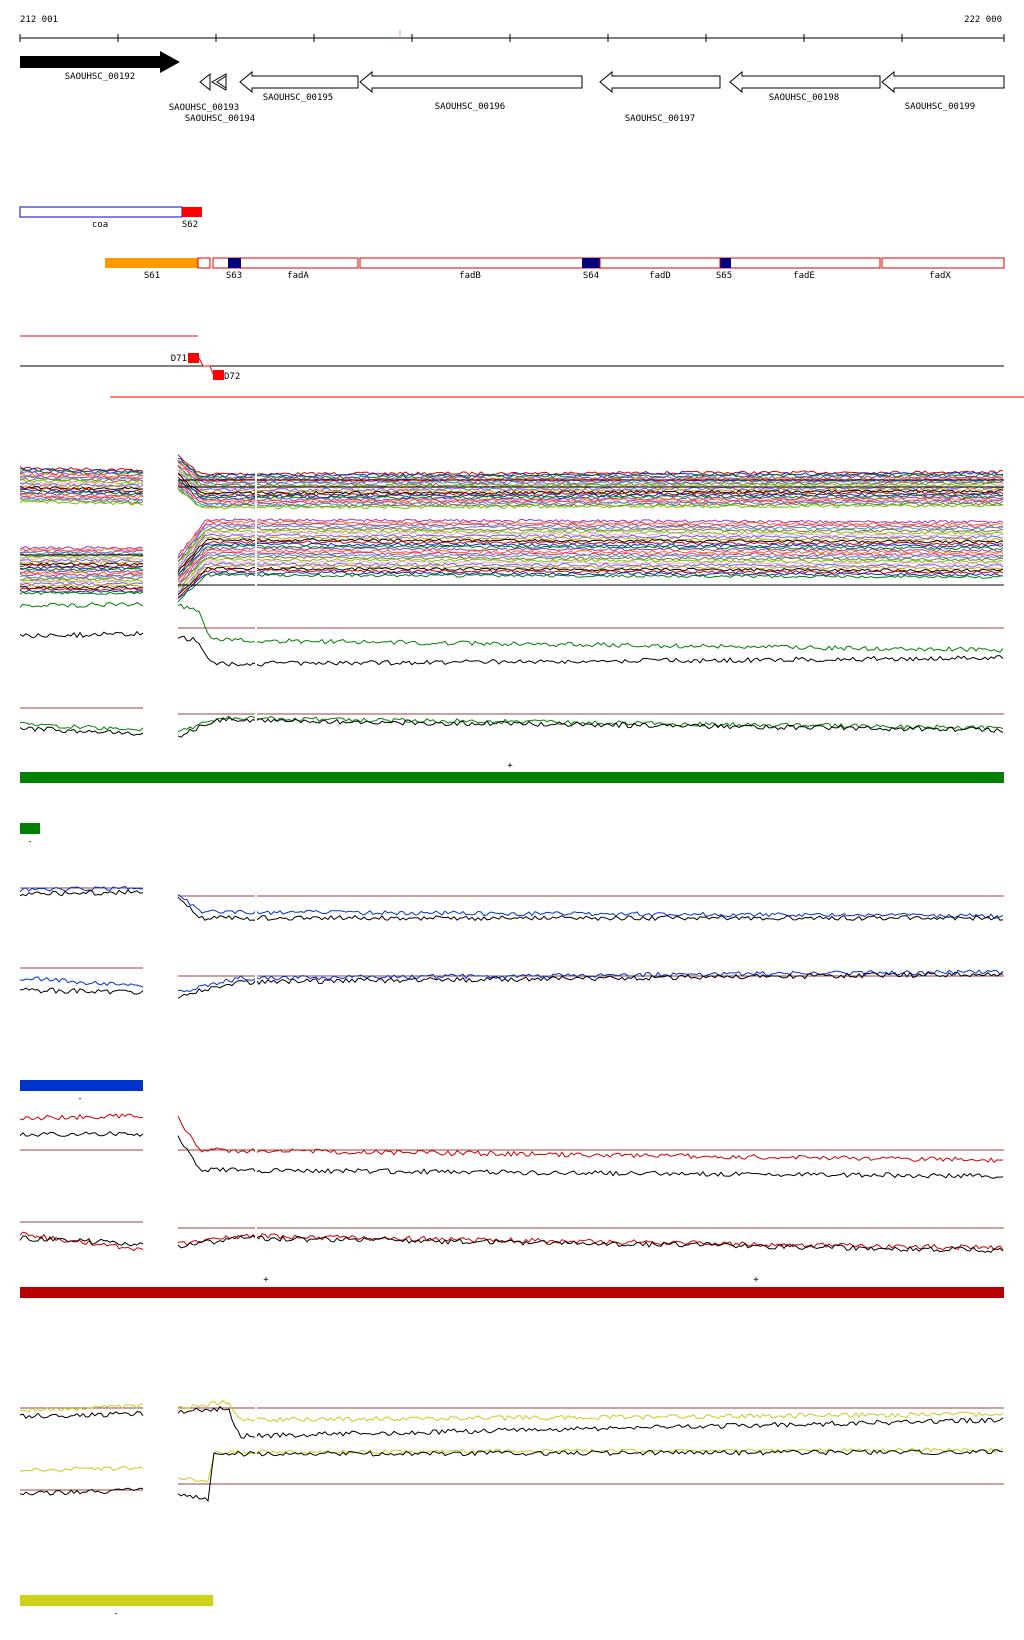 The height and width of the screenshot is (1640, 1024). What do you see at coordinates (620, 263) in the screenshot?
I see `segment-fadB-fadE` at bounding box center [620, 263].